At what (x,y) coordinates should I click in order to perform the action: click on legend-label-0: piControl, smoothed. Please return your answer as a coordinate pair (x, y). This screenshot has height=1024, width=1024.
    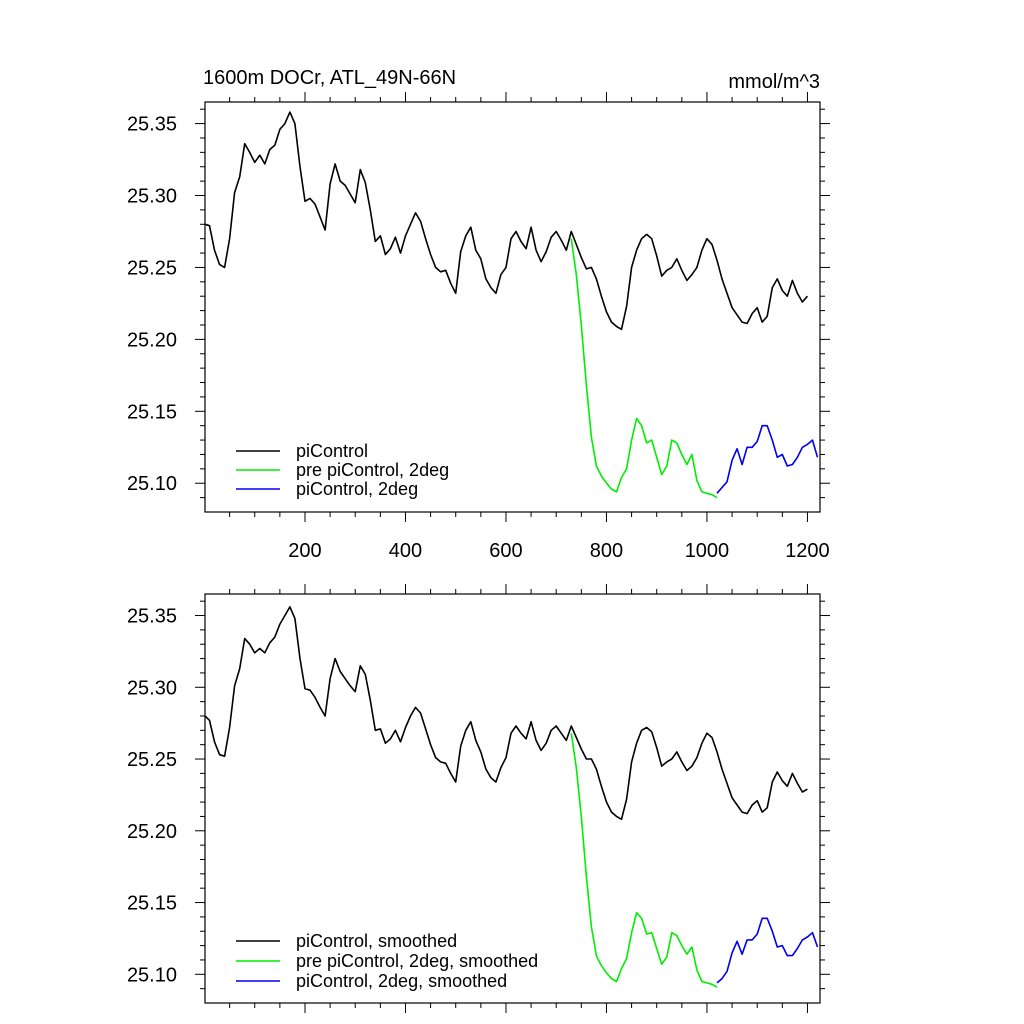
    Looking at the image, I should click on (376, 941).